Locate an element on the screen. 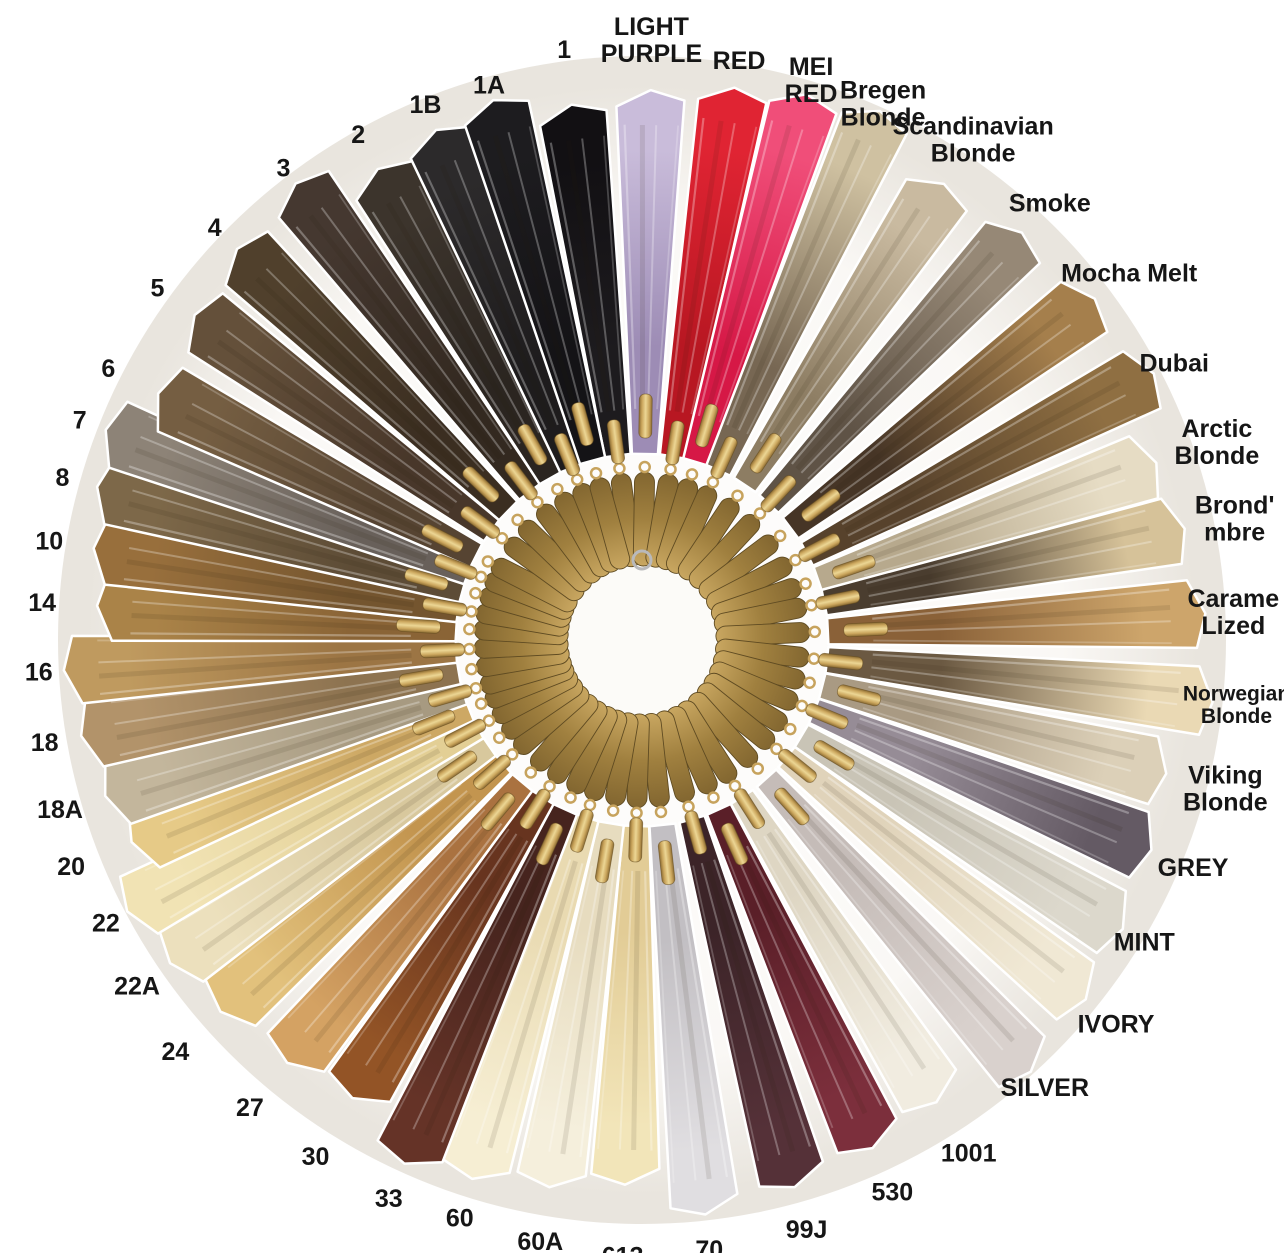 This screenshot has height=1253, width=1284. swatch-label-14: 14 is located at coordinates (42, 603).